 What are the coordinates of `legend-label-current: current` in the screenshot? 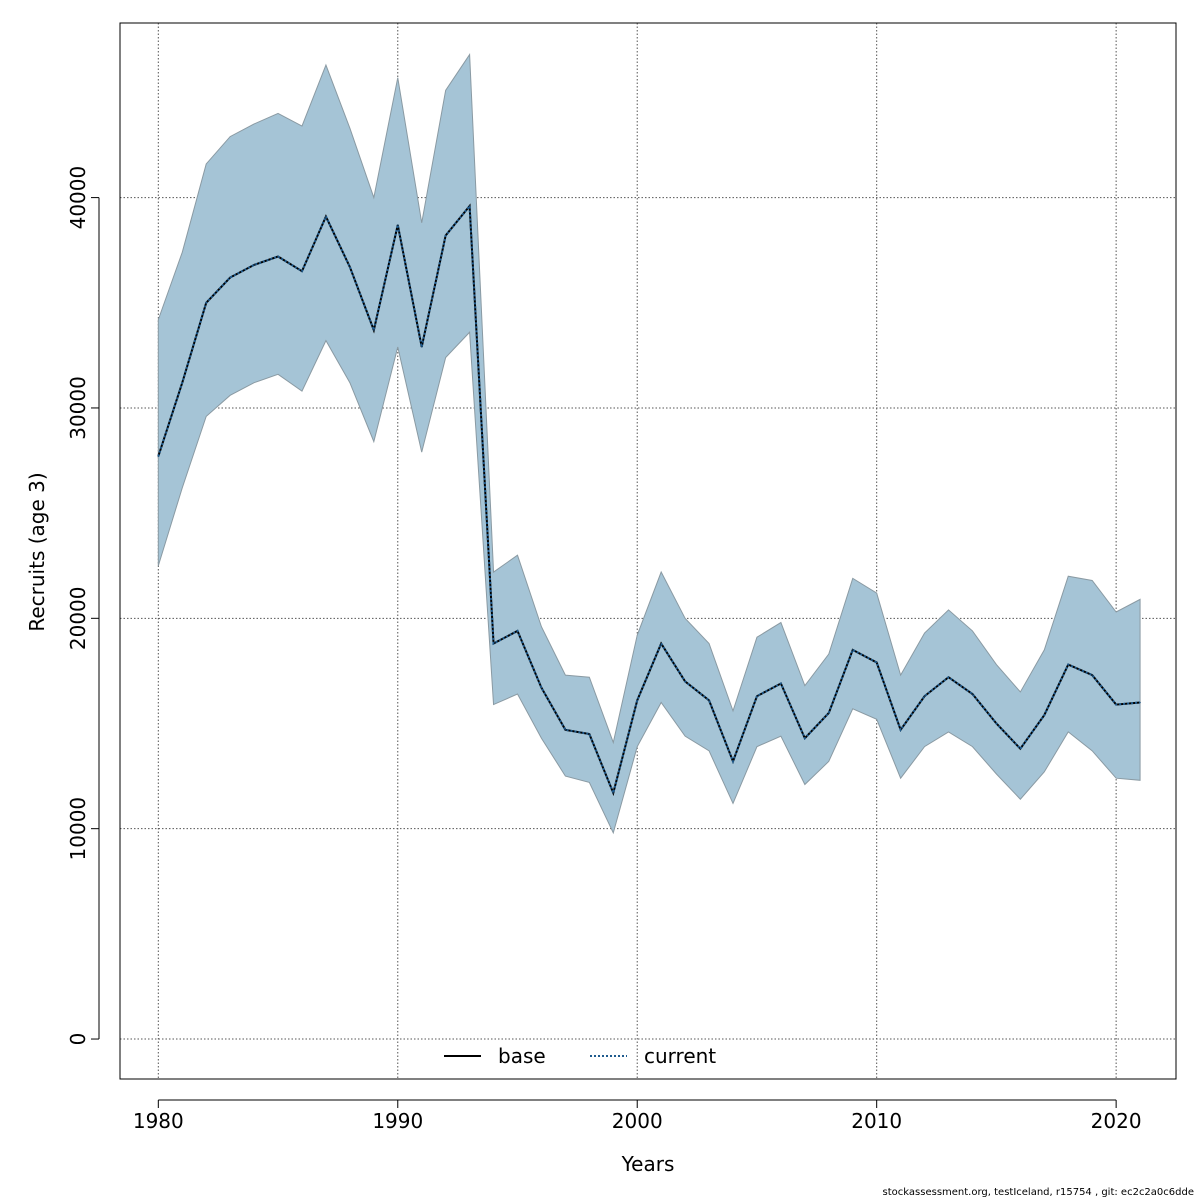 It's located at (680, 1056).